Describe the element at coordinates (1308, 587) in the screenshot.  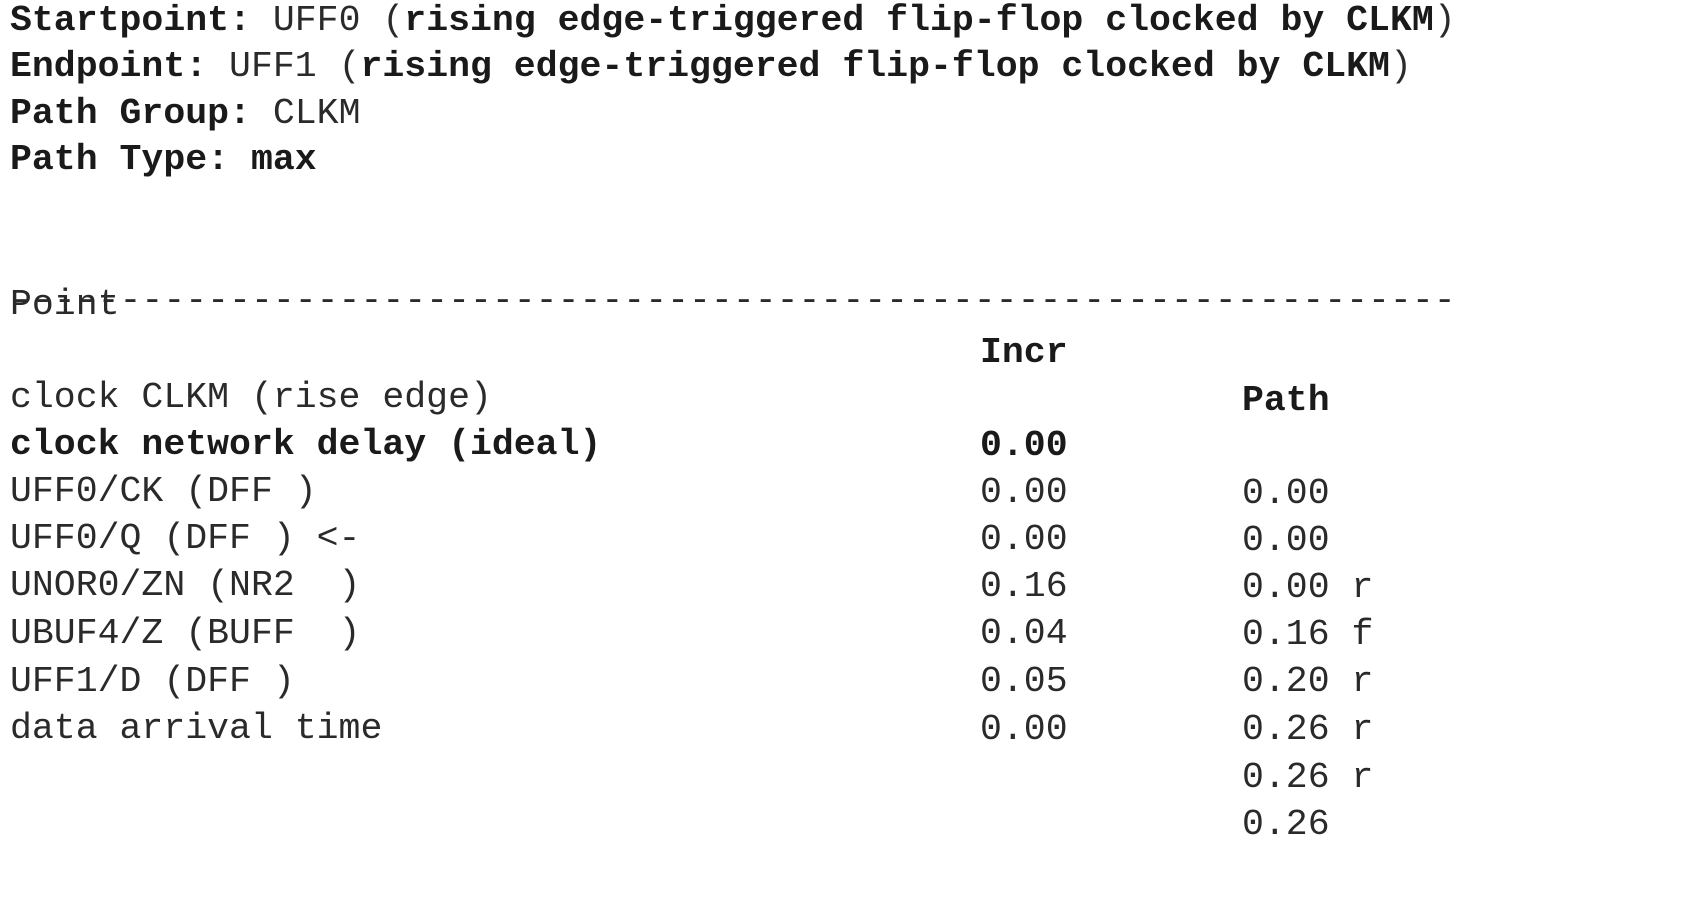
I see `row-path: 0.00 r` at that location.